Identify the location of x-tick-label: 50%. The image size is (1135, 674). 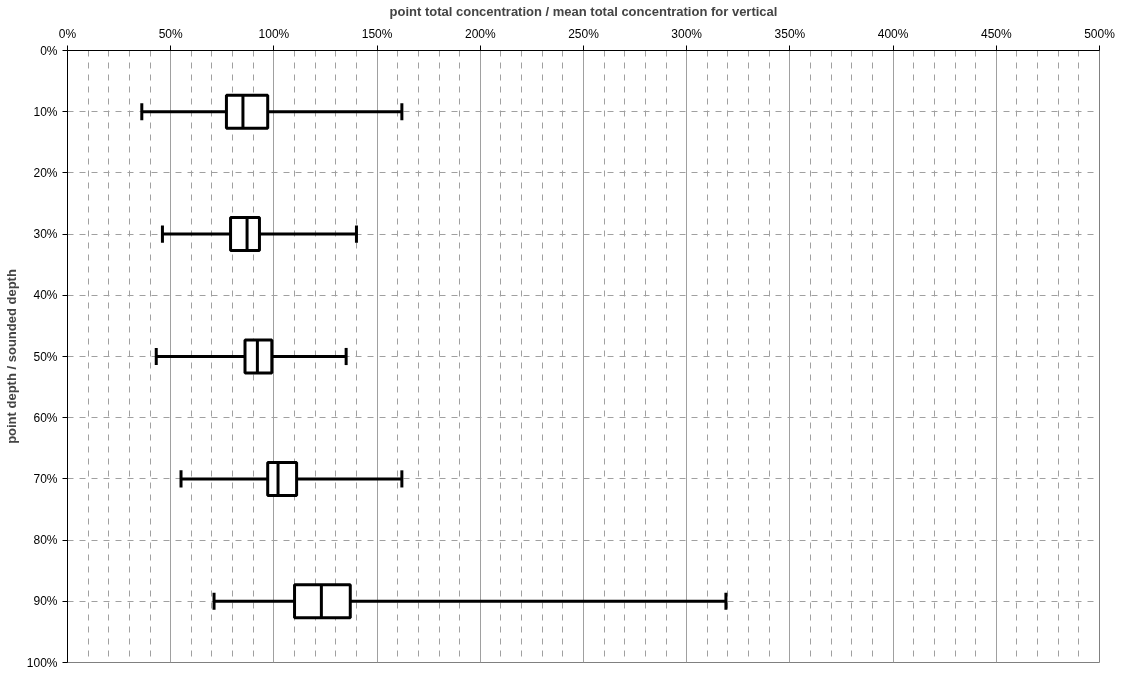
(171, 33).